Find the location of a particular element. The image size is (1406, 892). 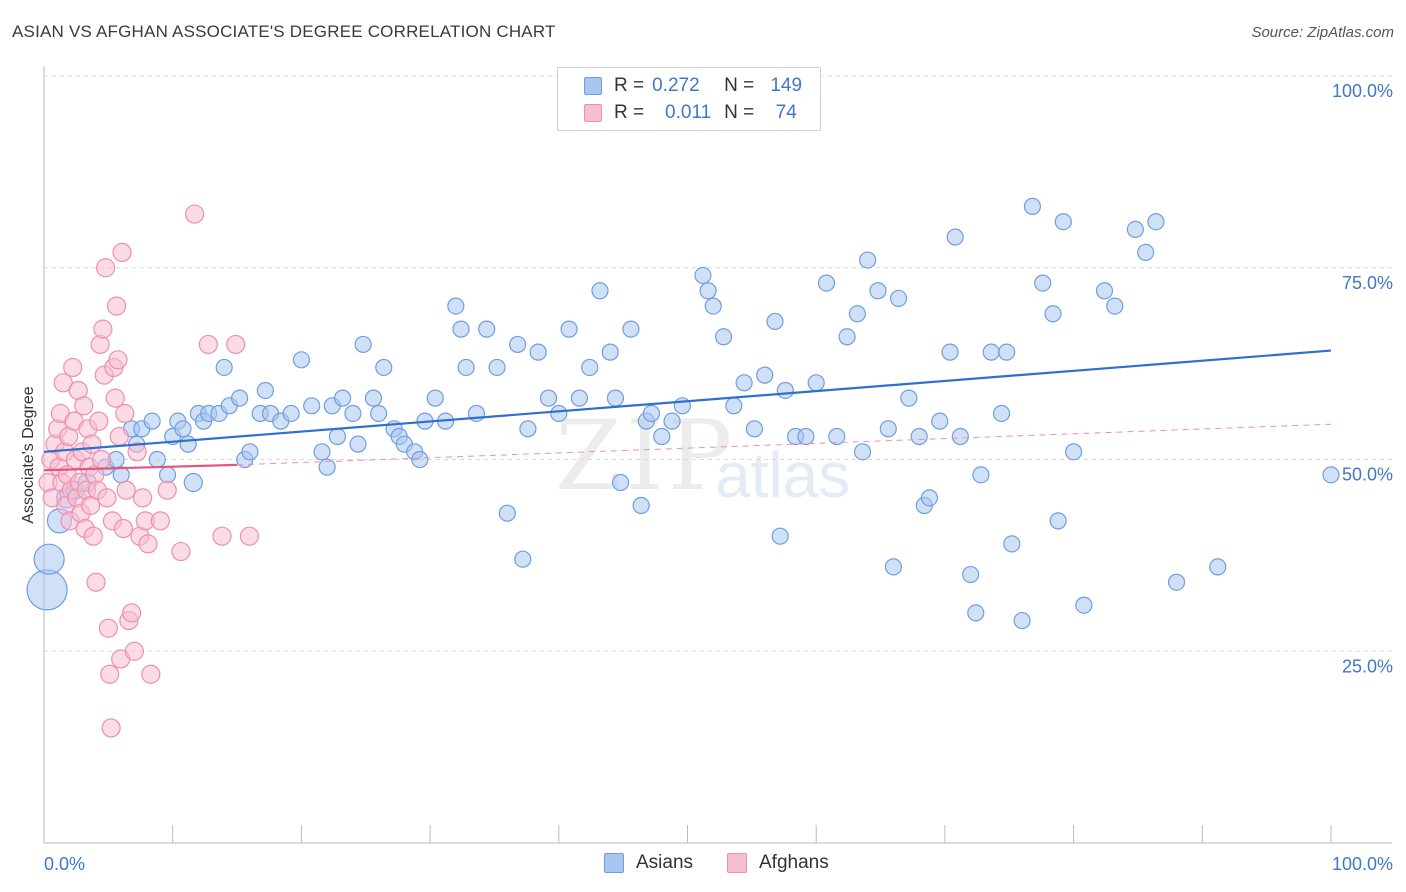

legend-swatch-afghans is located at coordinates (593, 113).